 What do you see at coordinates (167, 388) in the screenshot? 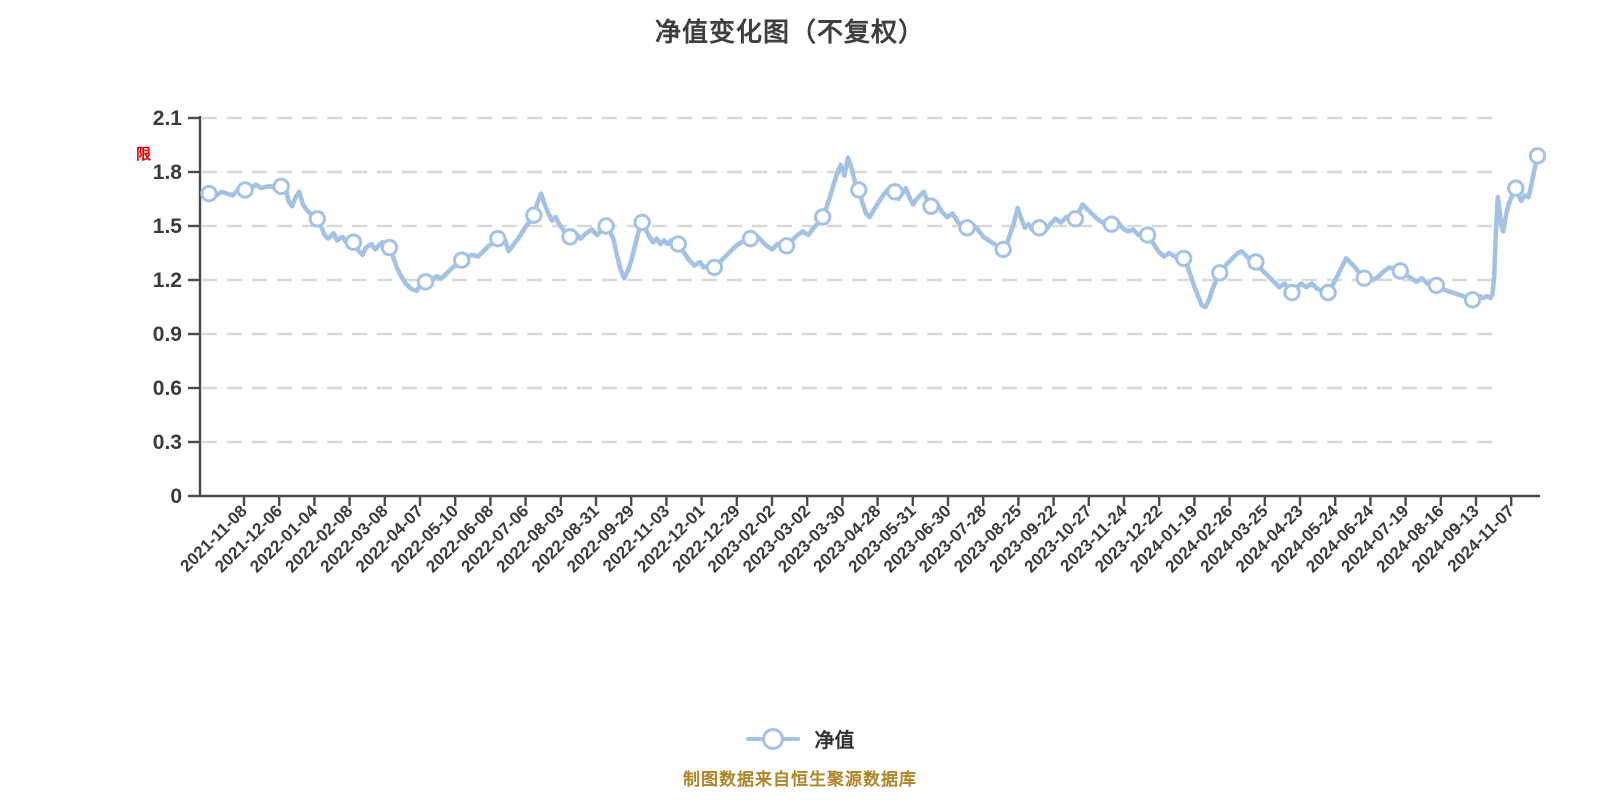
I see `y-tick-label: 0.6` at bounding box center [167, 388].